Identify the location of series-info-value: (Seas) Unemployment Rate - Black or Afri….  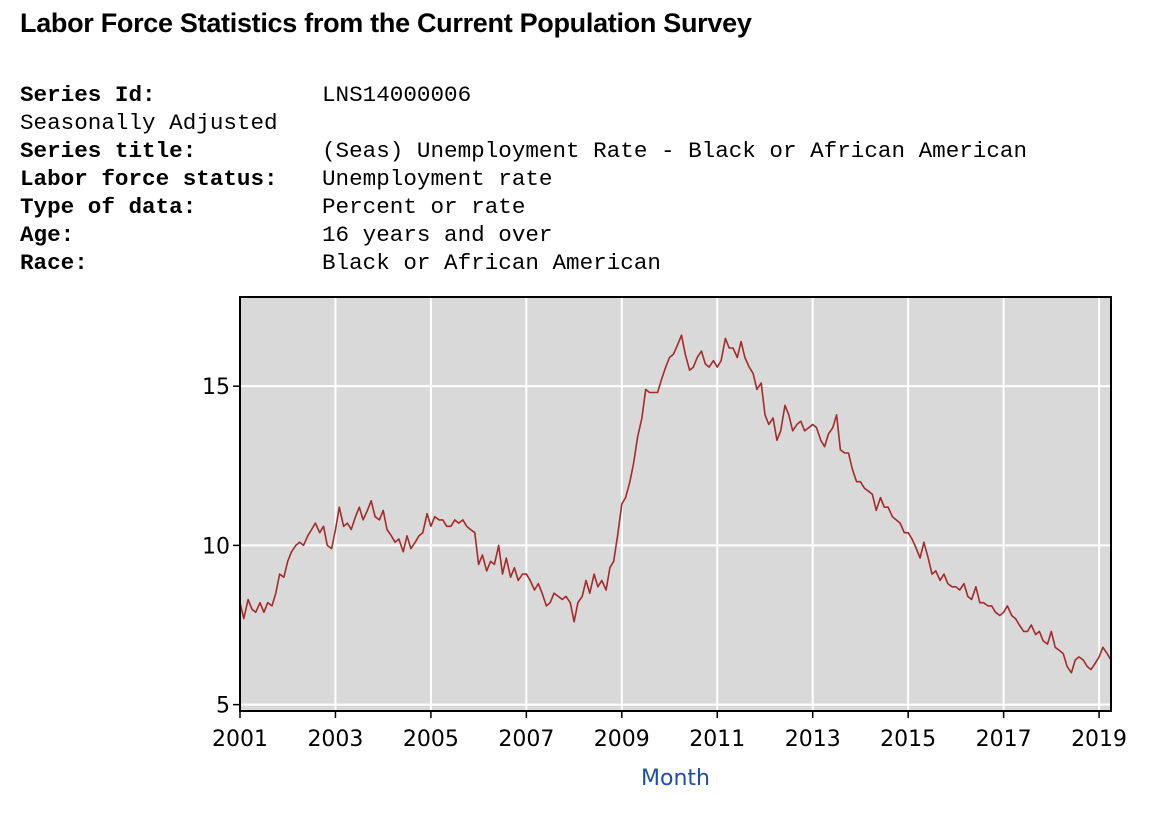
(675, 151).